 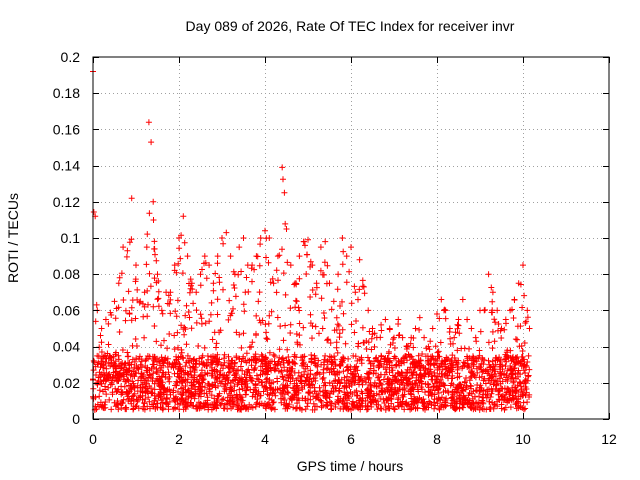 What do you see at coordinates (71, 57) in the screenshot?
I see `y-tick-label: 0.2` at bounding box center [71, 57].